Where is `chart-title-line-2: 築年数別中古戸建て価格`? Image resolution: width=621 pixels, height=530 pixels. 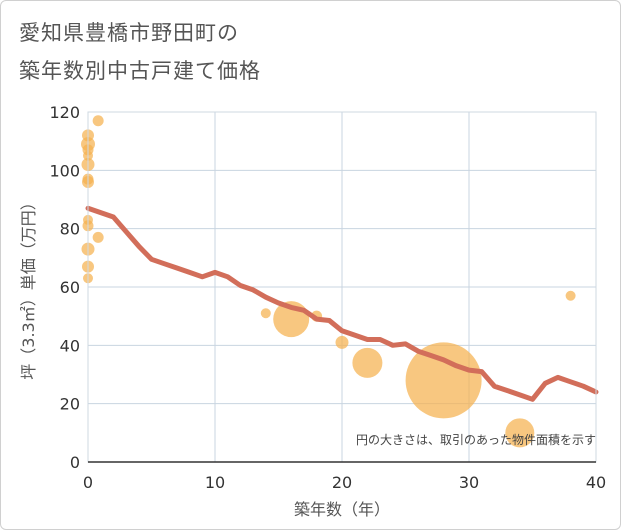
chart-title-line-2: 築年数別中古戸建て価格 is located at coordinates (140, 71).